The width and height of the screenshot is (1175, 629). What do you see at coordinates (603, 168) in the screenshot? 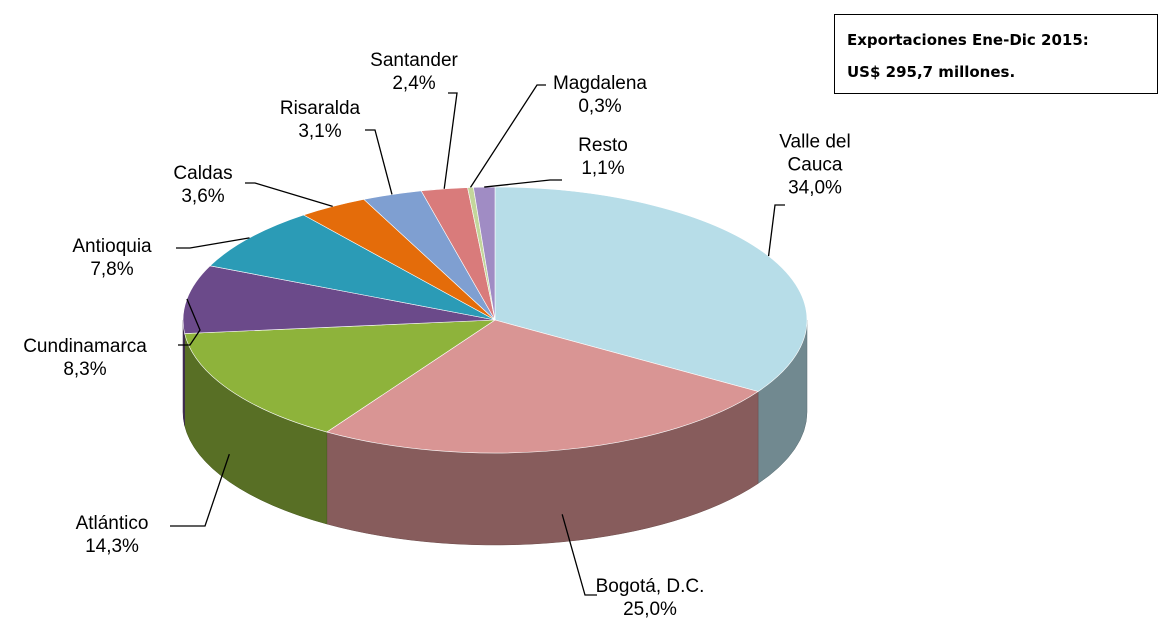
I see `value-label: 1,1%` at bounding box center [603, 168].